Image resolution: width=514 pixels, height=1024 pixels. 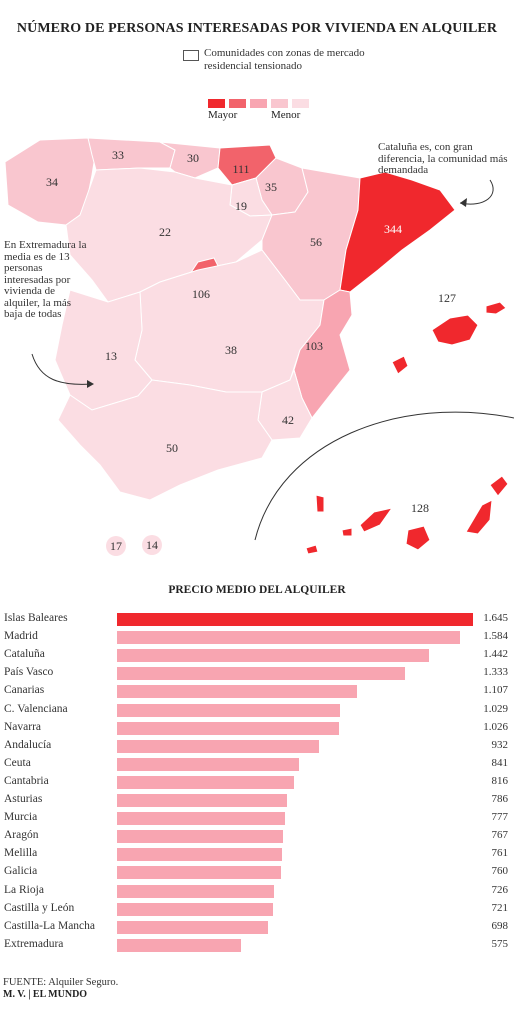 What do you see at coordinates (447, 298) in the screenshot?
I see `value-baleares: 127` at bounding box center [447, 298].